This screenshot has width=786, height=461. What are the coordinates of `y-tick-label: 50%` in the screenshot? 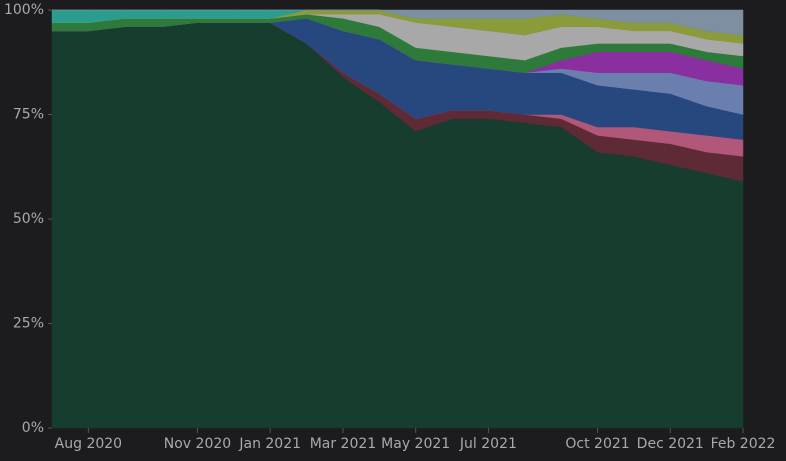 It's located at (28, 219).